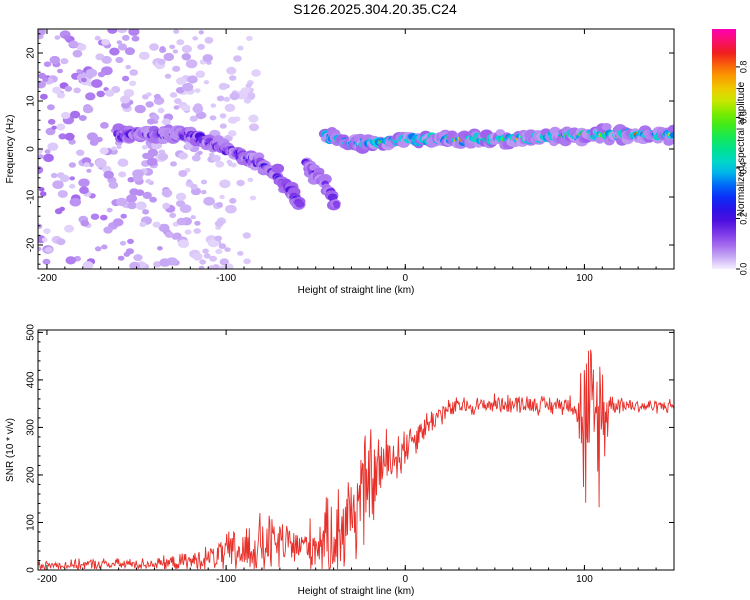 Image resolution: width=750 pixels, height=600 pixels. Describe the element at coordinates (31, 522) in the screenshot. I see `y-tick-label: 100` at that location.